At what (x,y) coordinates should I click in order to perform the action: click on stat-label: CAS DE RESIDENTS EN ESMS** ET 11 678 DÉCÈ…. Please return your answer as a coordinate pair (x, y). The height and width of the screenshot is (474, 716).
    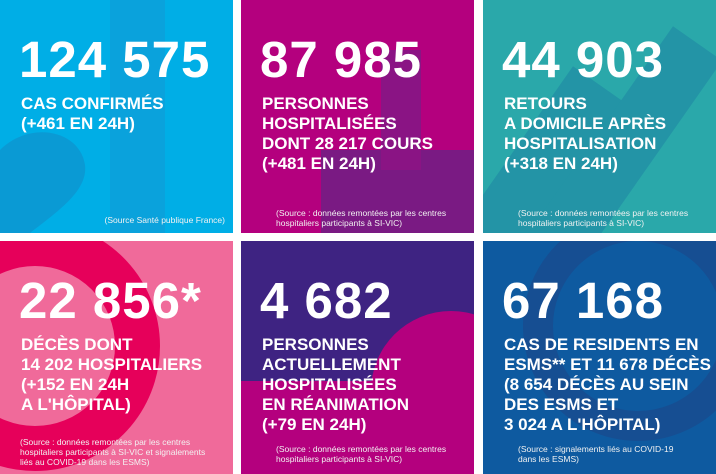
    Looking at the image, I should click on (607, 384).